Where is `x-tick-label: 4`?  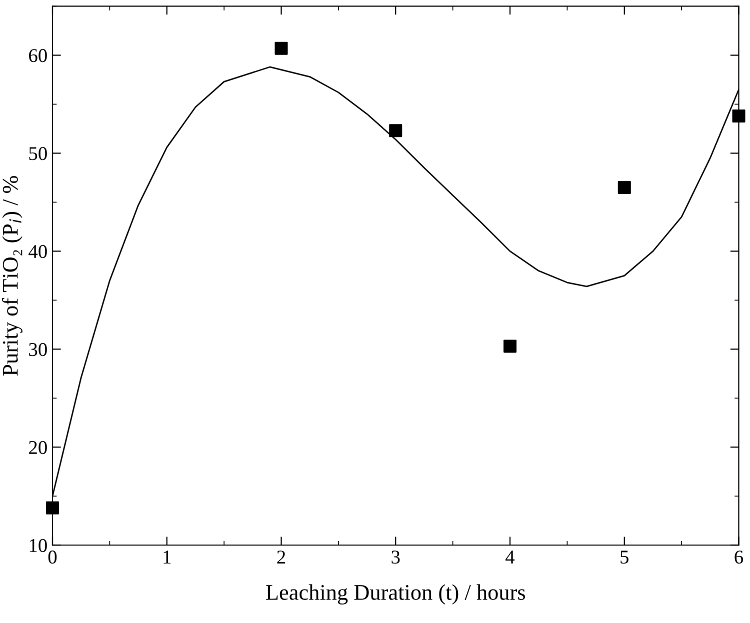
x-tick-label: 4 is located at coordinates (510, 557).